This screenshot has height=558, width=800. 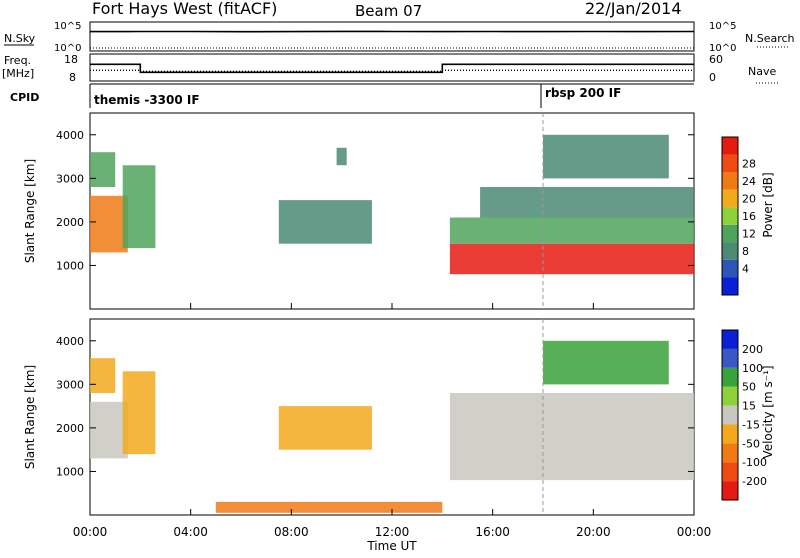 I want to click on cpid-label: CPID, so click(x=24, y=97).